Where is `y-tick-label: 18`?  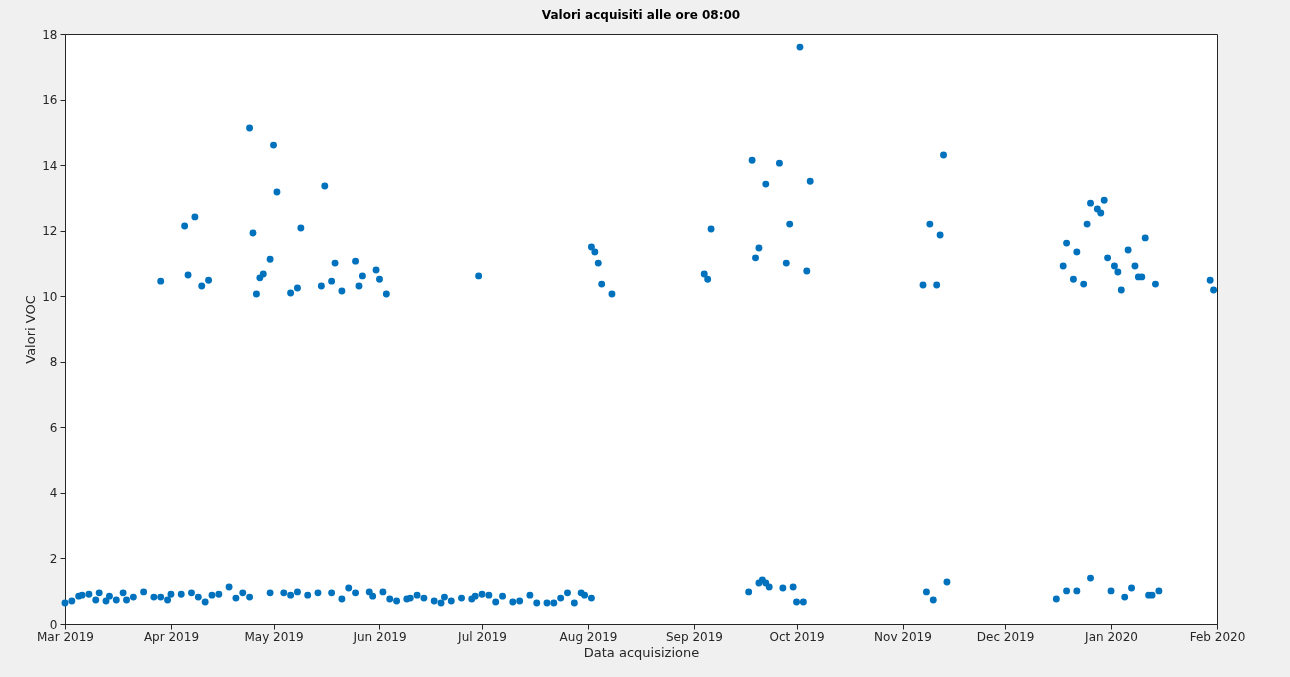 y-tick-label: 18 is located at coordinates (50, 34).